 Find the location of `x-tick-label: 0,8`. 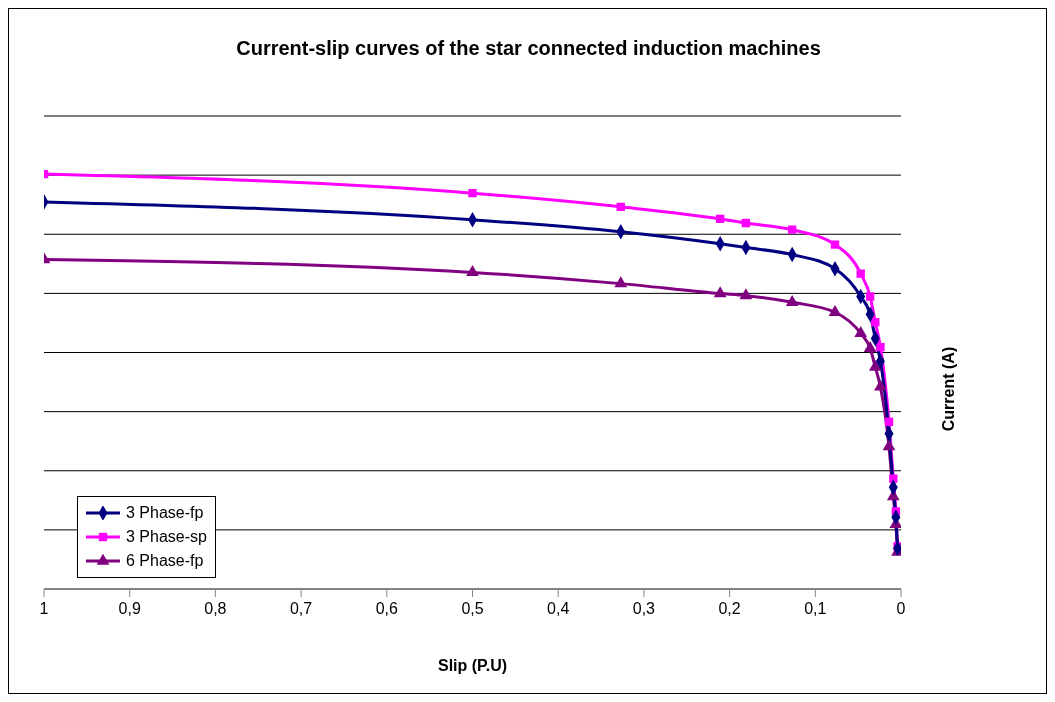

x-tick-label: 0,8 is located at coordinates (215, 609).